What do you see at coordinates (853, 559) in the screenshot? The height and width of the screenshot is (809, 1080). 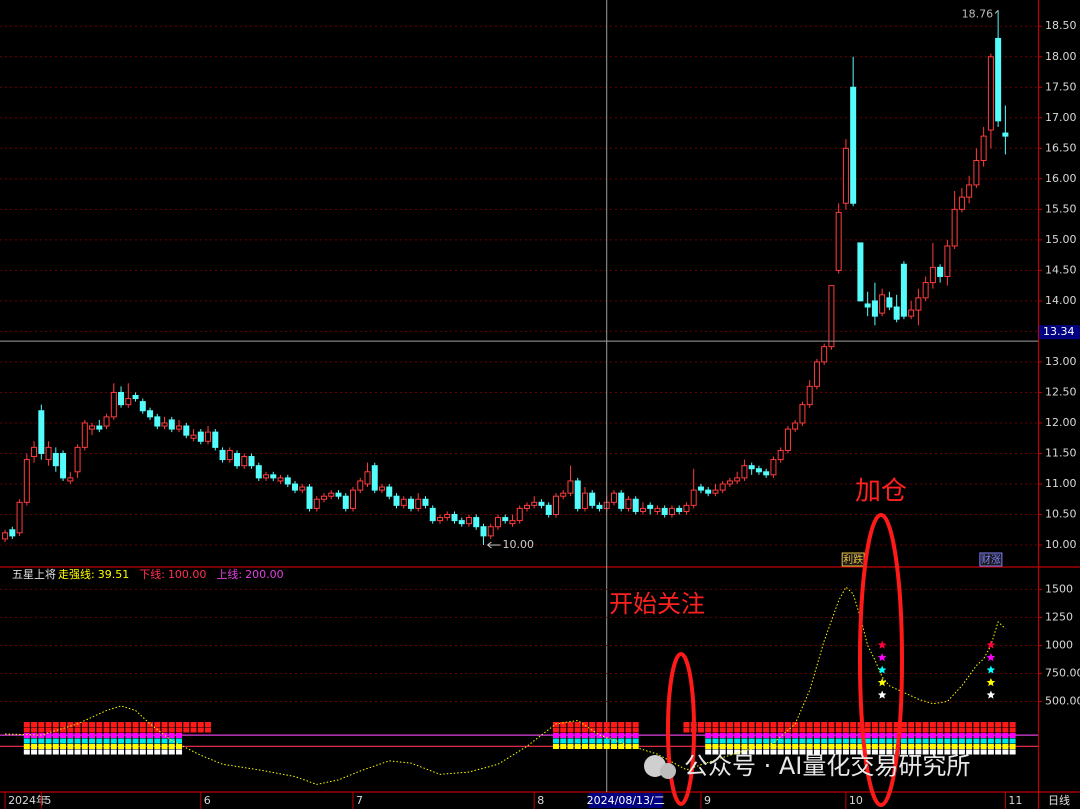 I see `event-label: 利跌` at bounding box center [853, 559].